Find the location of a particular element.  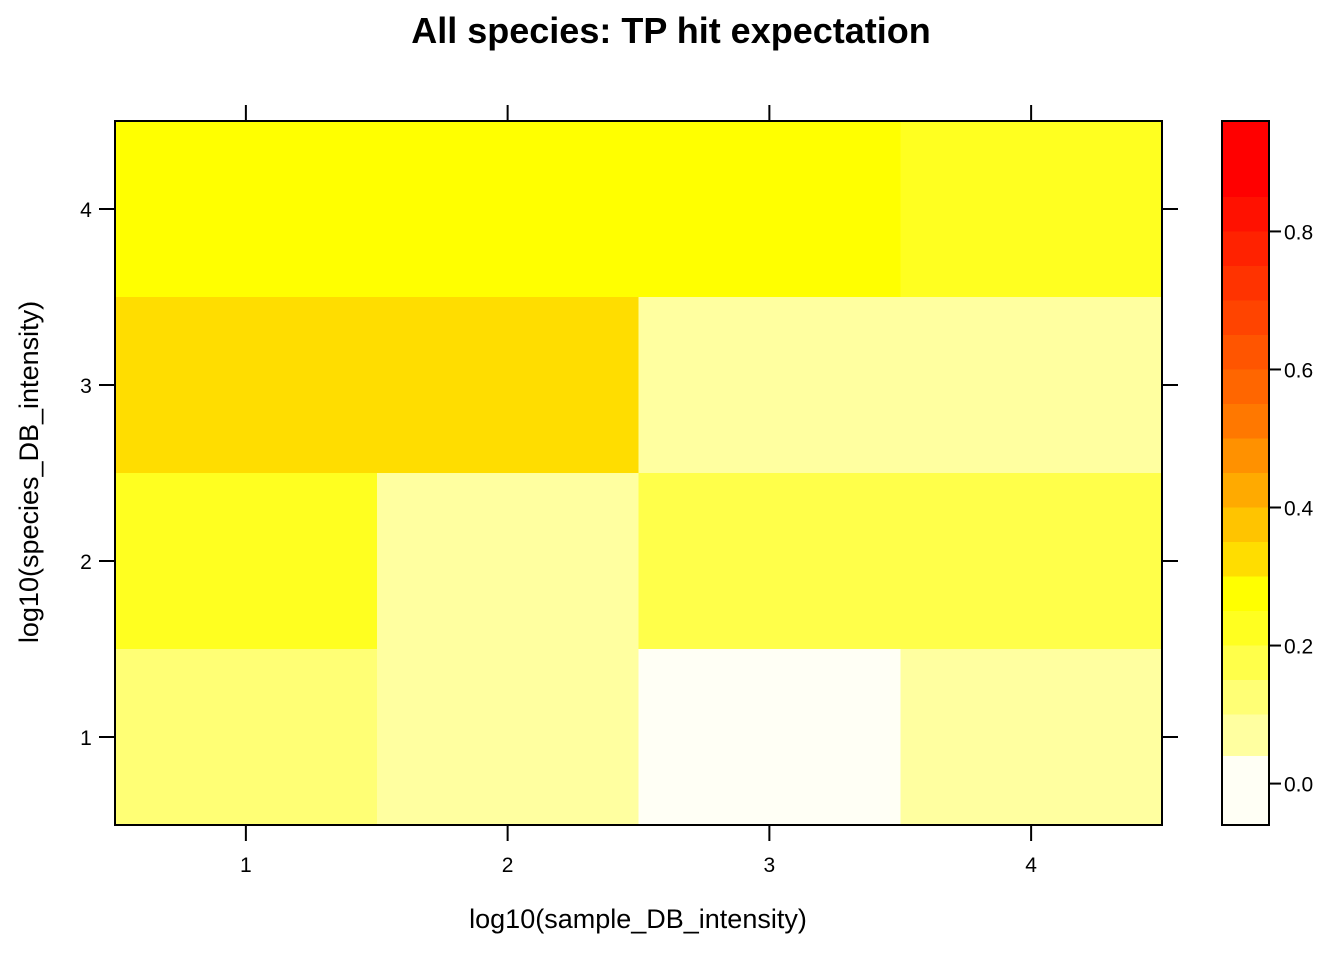

y-tick-label: 4 is located at coordinates (86, 210).